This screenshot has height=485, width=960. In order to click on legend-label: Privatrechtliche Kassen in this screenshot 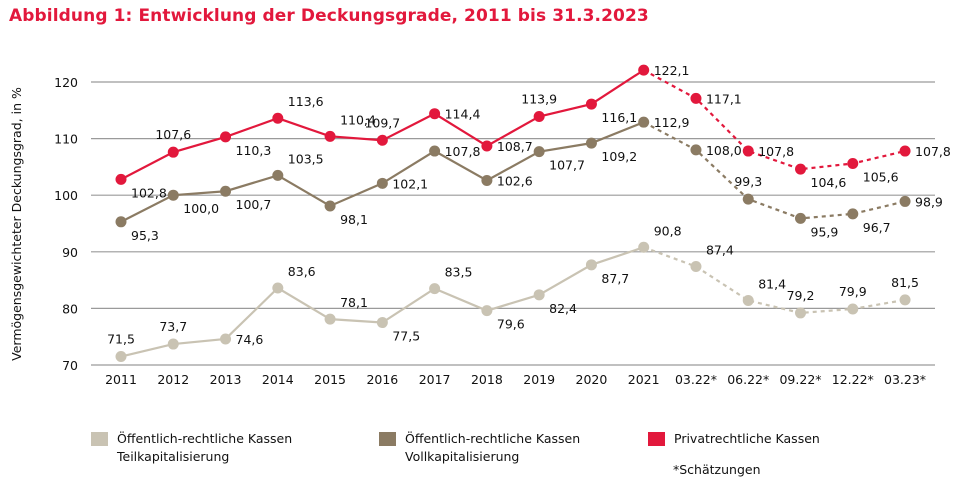, I will do `click(747, 438)`.